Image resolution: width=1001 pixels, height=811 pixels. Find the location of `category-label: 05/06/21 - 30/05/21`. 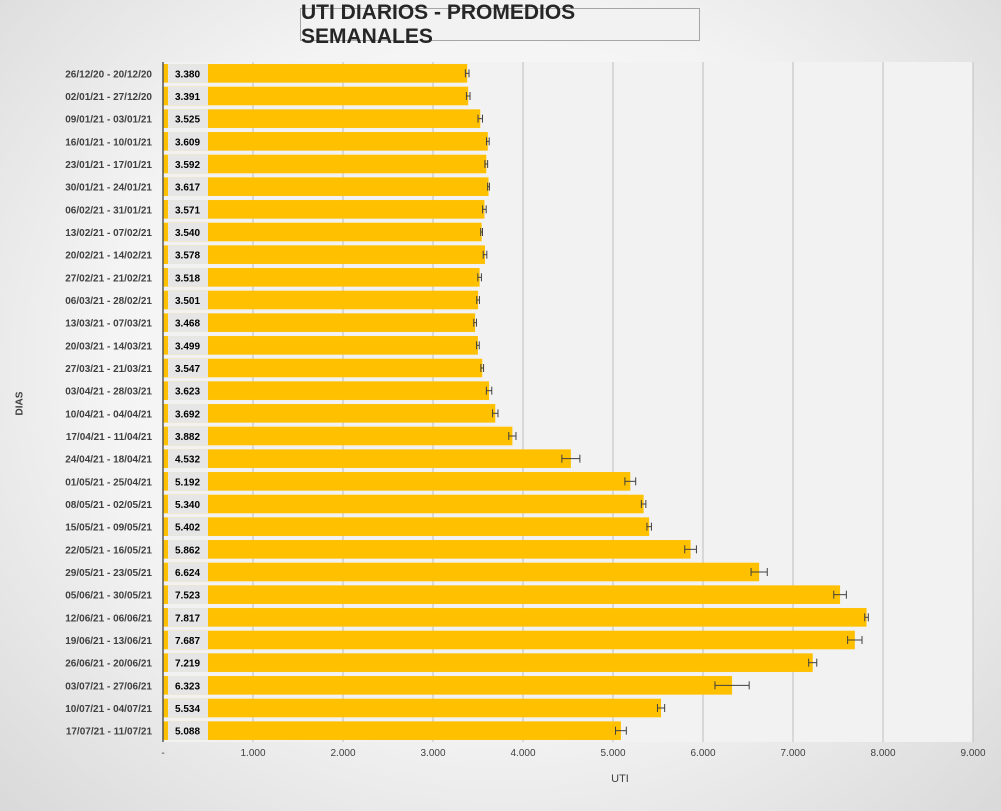

category-label: 05/06/21 - 30/05/21 is located at coordinates (108, 596).